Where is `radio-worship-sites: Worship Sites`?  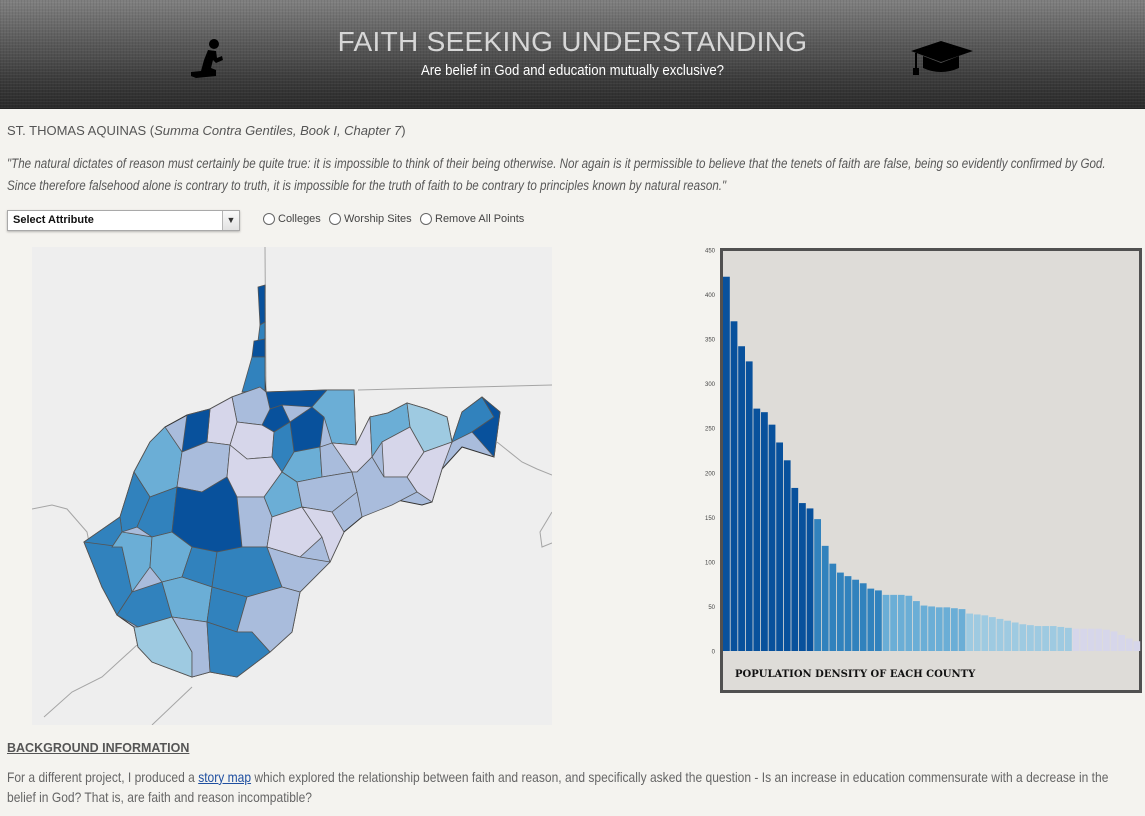 radio-worship-sites: Worship Sites is located at coordinates (370, 219).